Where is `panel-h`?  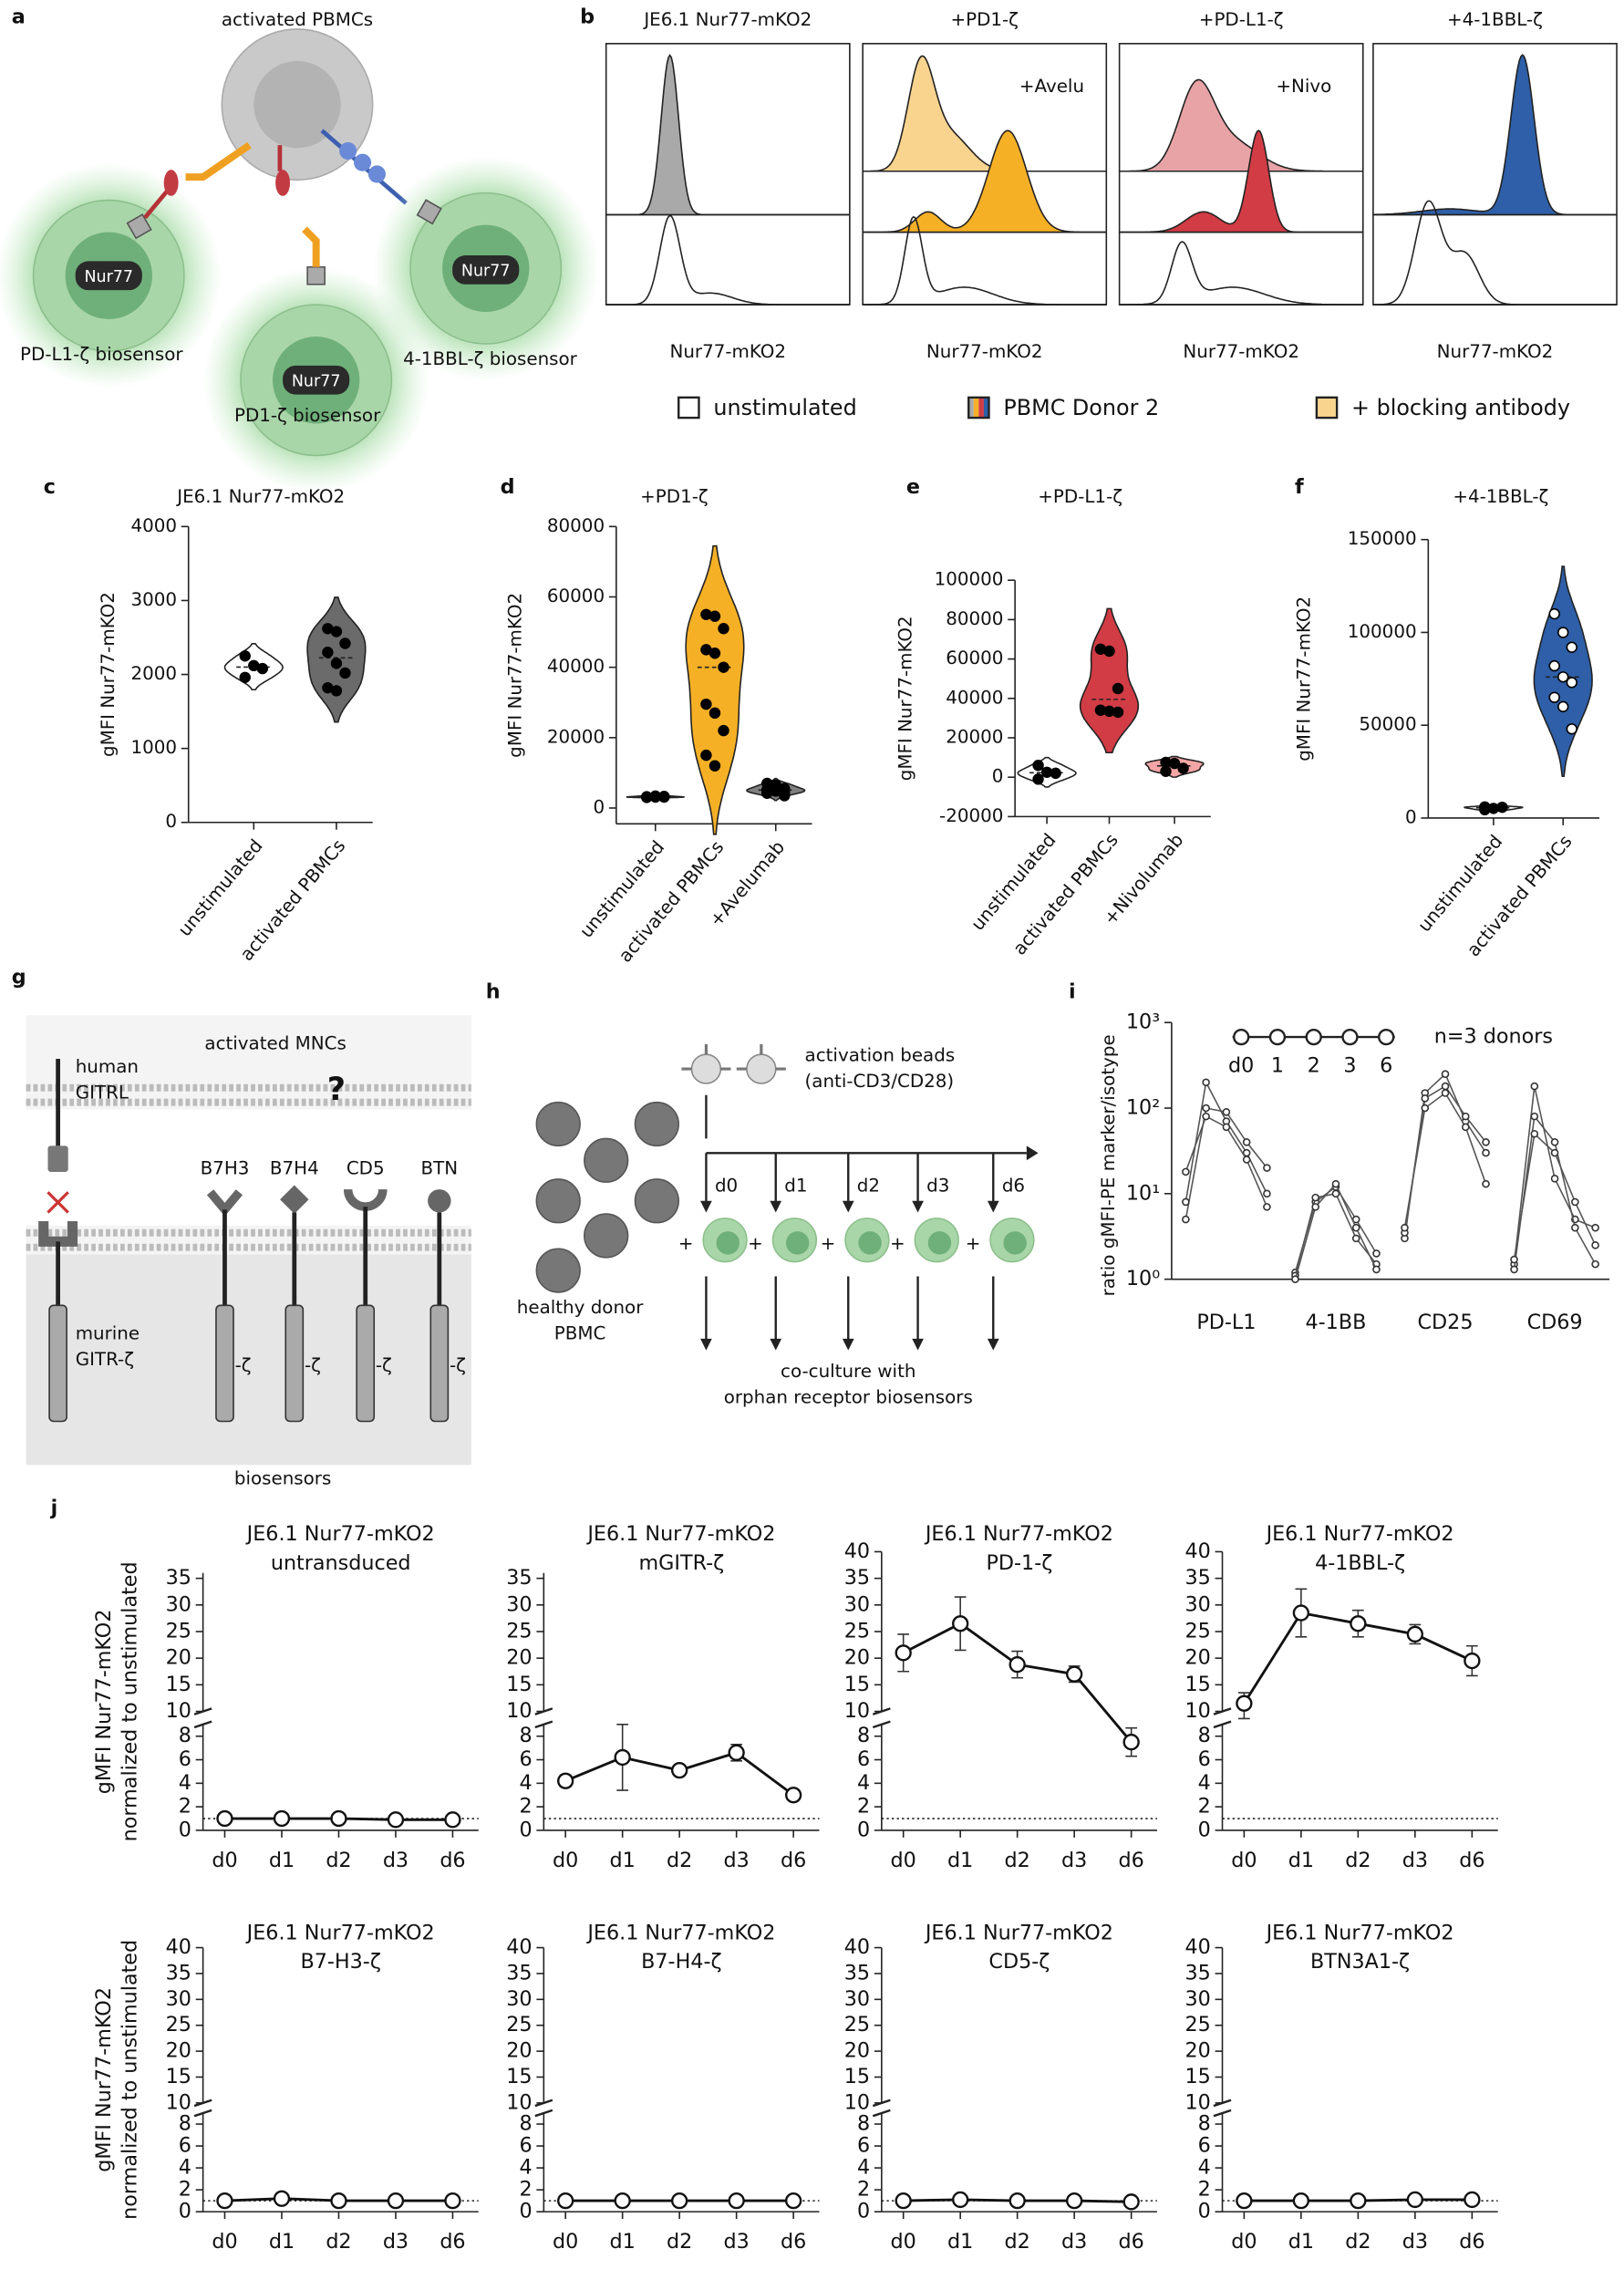 panel-h is located at coordinates (787, 1168).